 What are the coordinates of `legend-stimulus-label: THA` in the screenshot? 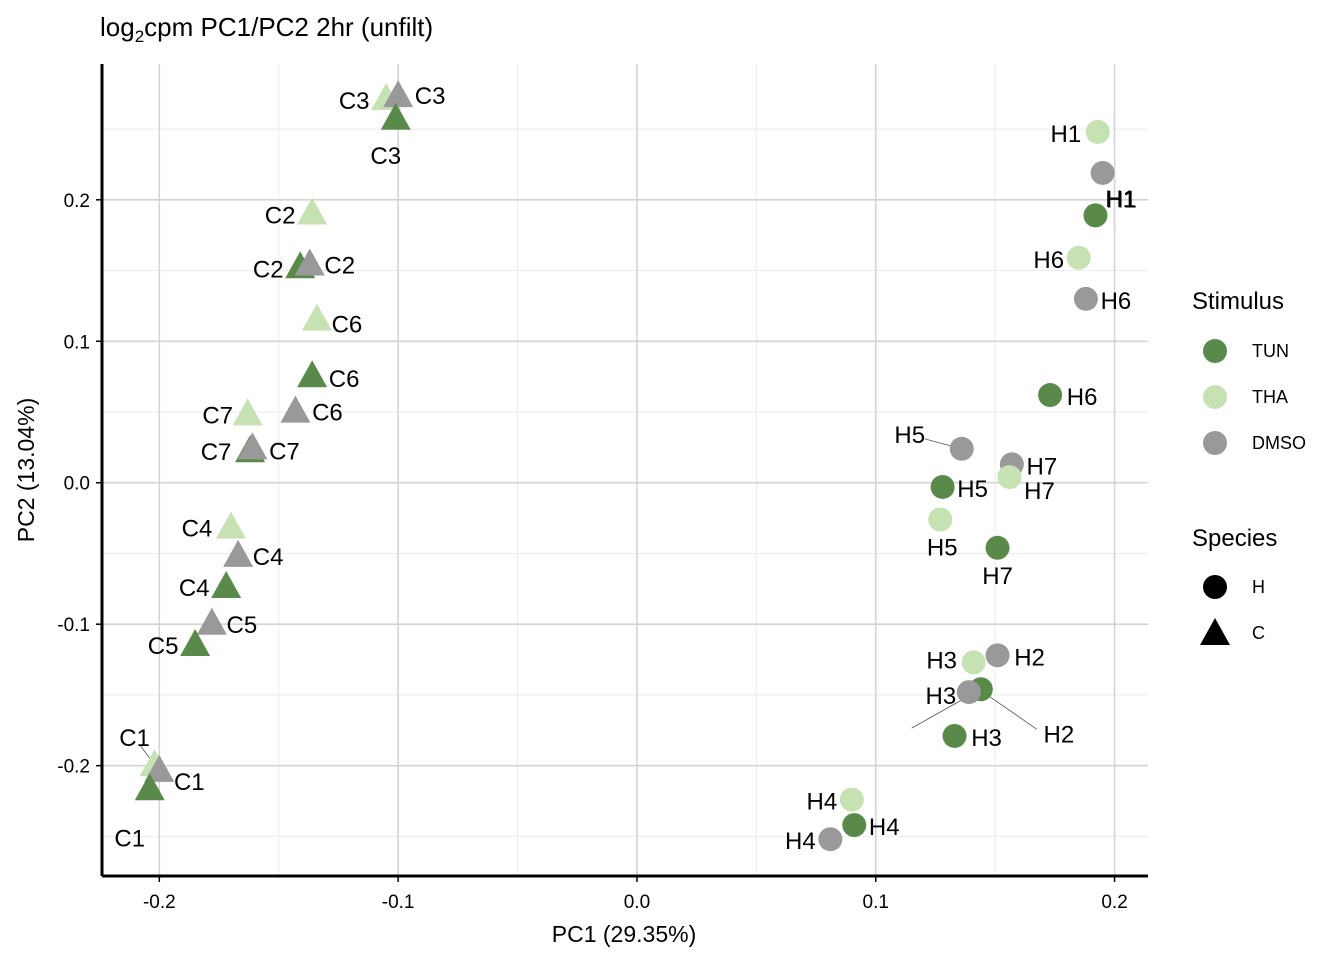 It's located at (1270, 397).